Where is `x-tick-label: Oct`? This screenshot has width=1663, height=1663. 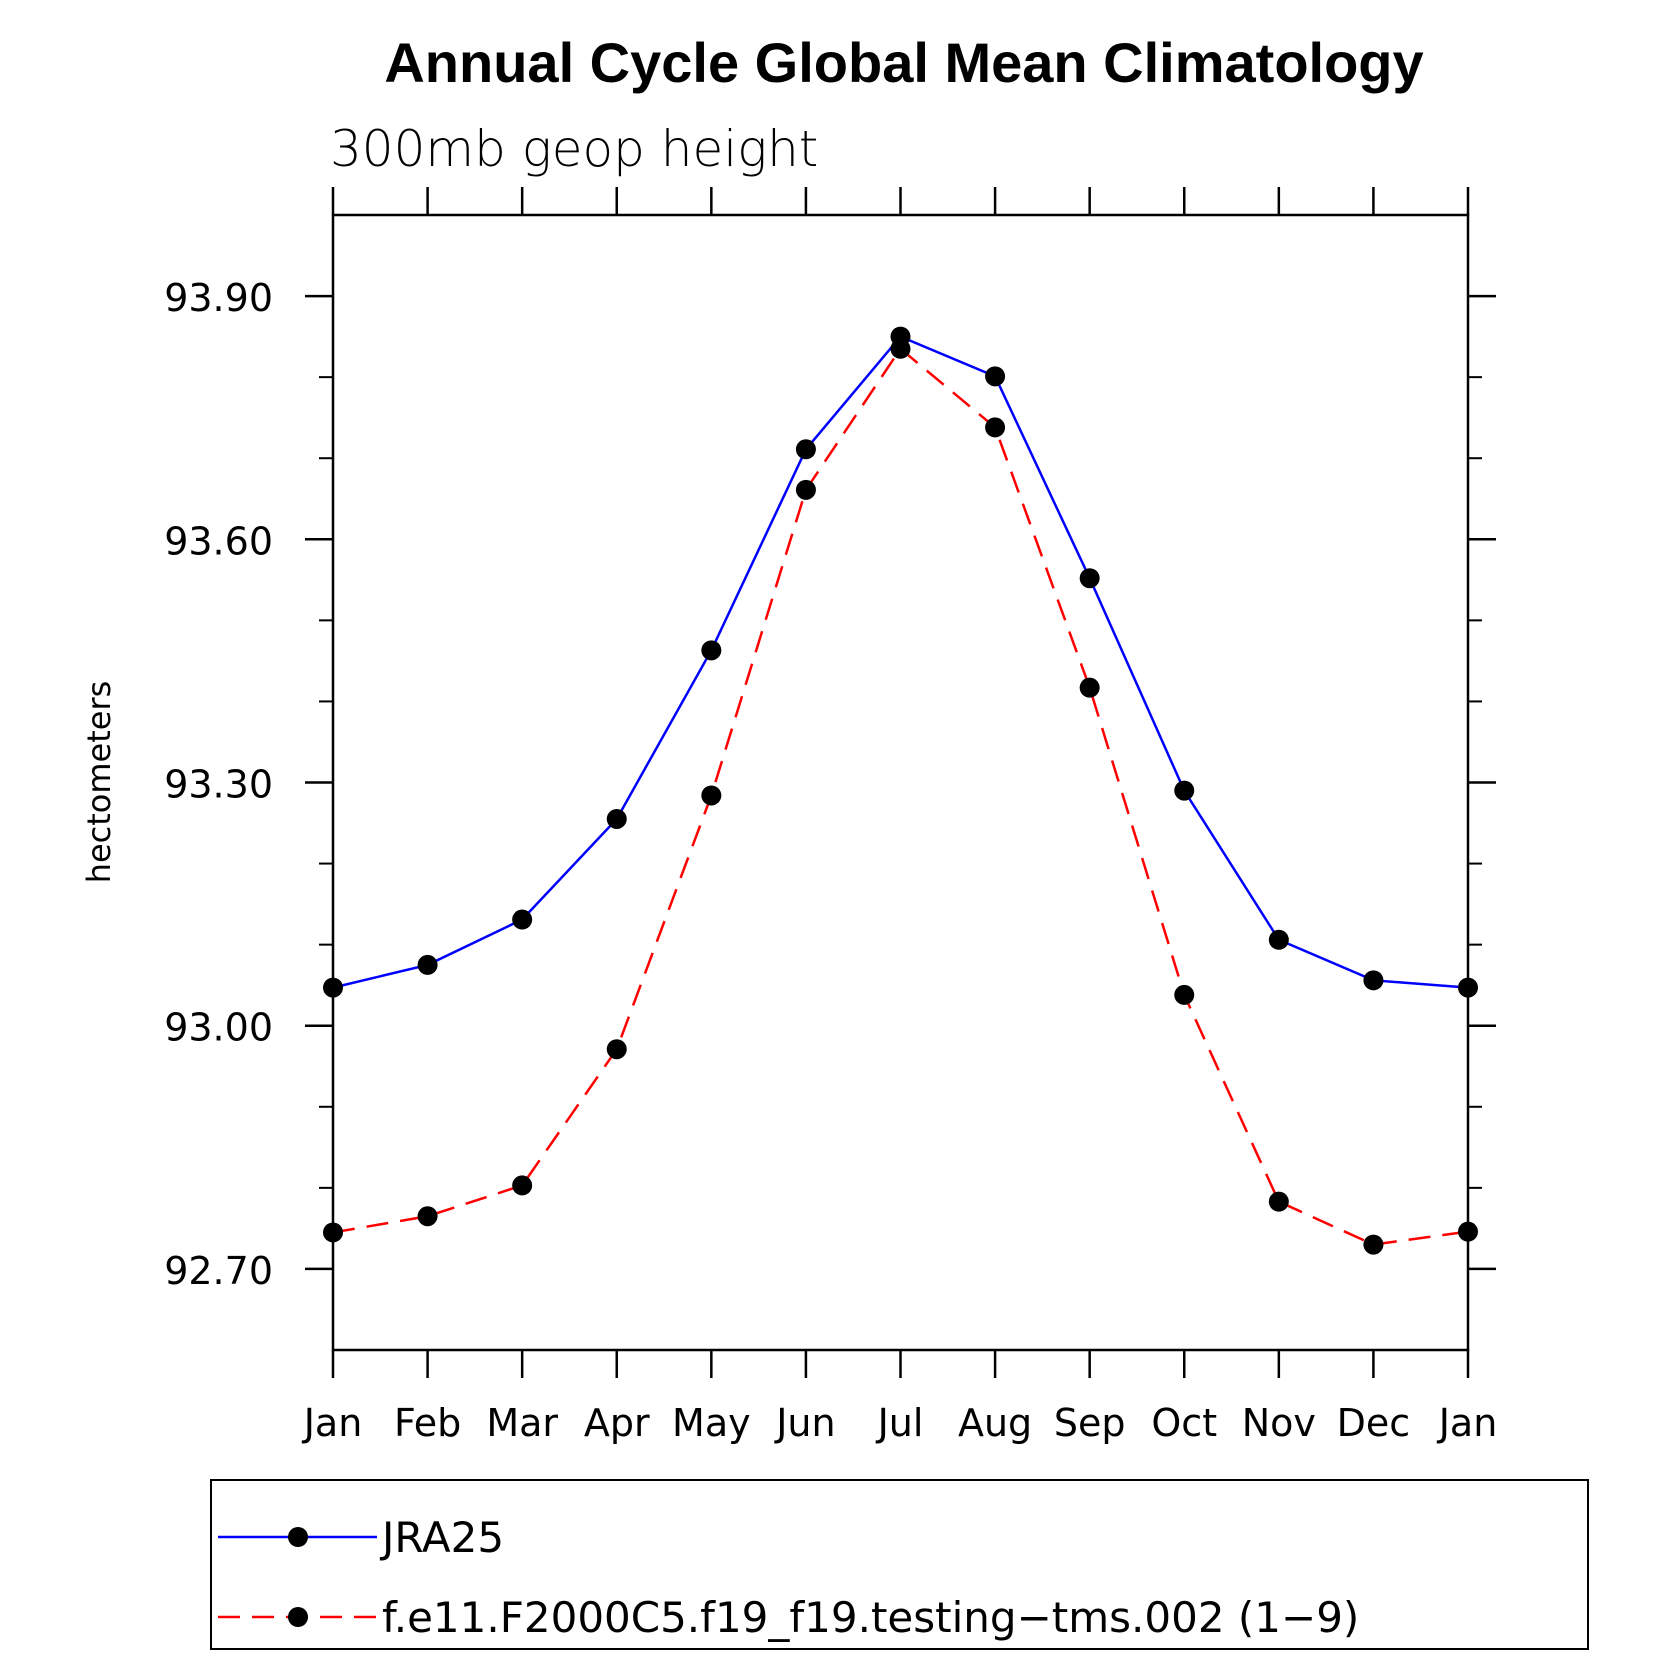 x-tick-label: Oct is located at coordinates (1184, 1423).